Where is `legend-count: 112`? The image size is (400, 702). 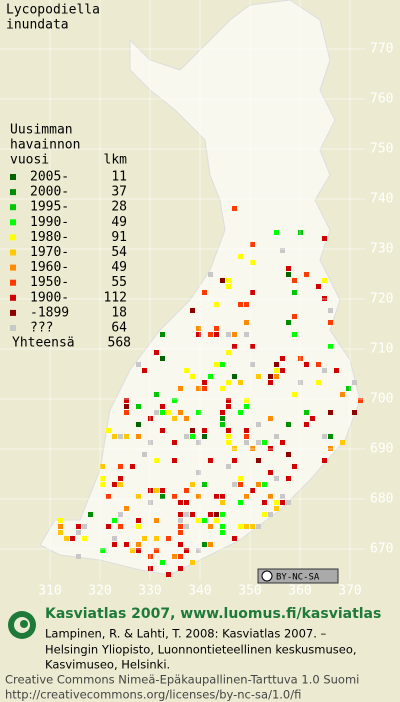
legend-count: 112 is located at coordinates (115, 297).